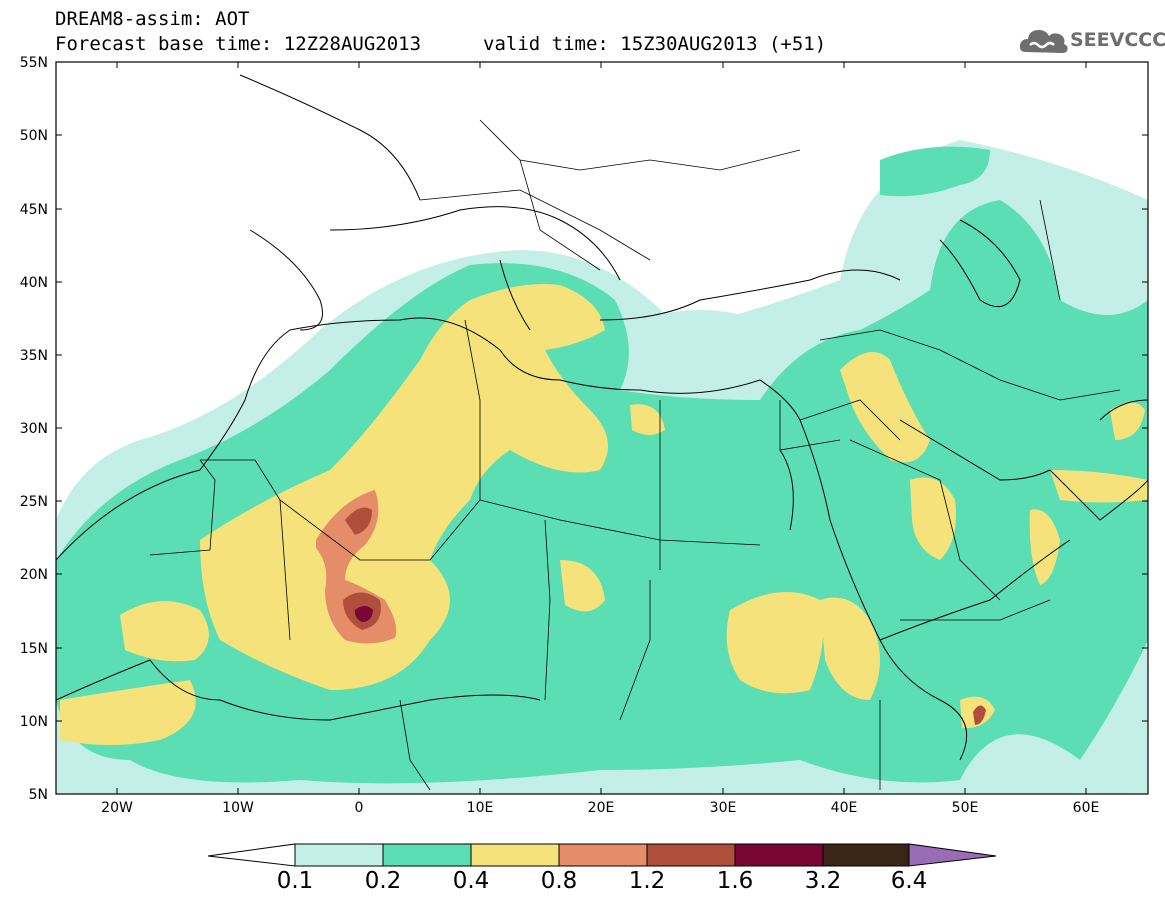 This screenshot has height=905, width=1165. What do you see at coordinates (34, 356) in the screenshot?
I see `lat-label: 35N` at bounding box center [34, 356].